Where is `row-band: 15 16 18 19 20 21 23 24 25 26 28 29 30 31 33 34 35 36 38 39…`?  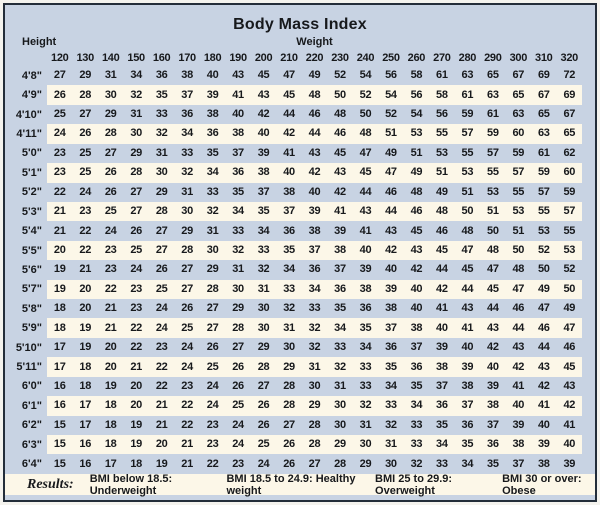
row-band: 15 16 18 19 20 21 23 24 25 26 28 29 30 31 33 34 35 36 38 39… is located at coordinates (314, 445).